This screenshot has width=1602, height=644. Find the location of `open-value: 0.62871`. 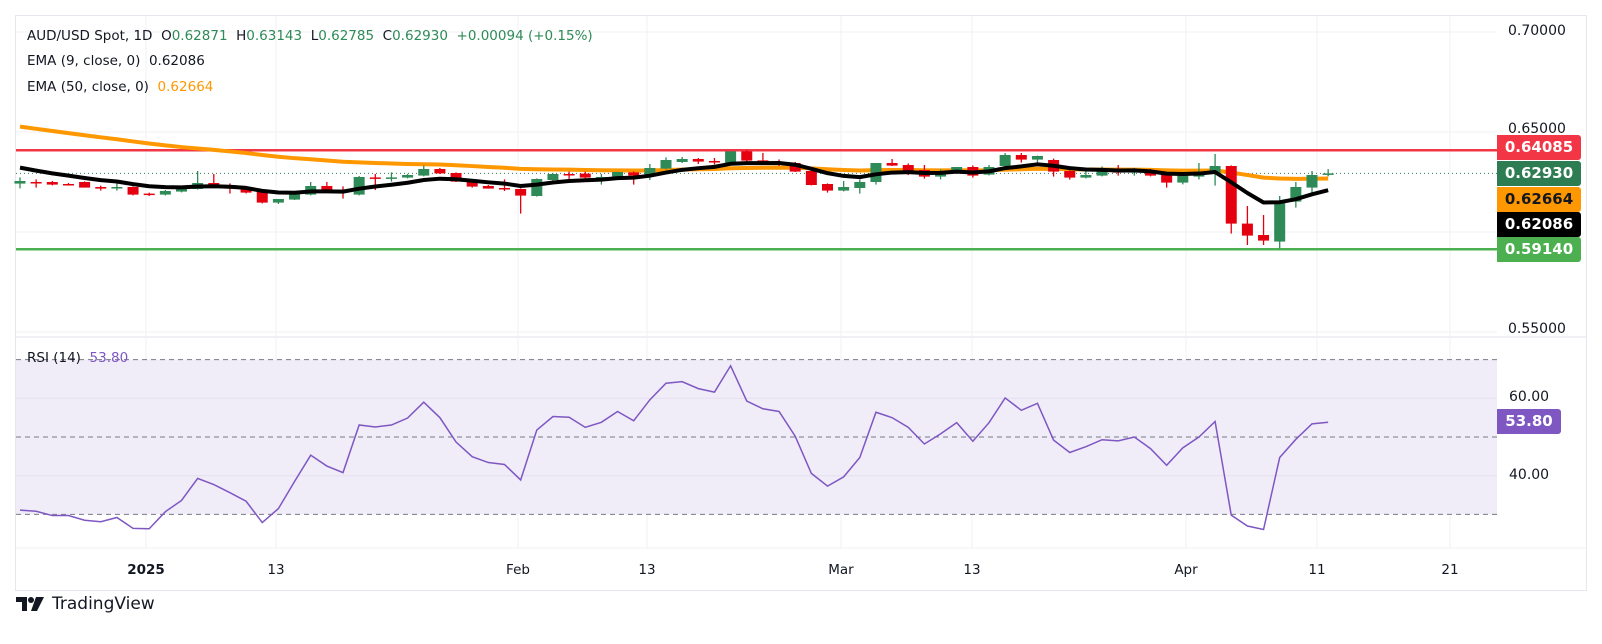

open-value: 0.62871 is located at coordinates (199, 36).